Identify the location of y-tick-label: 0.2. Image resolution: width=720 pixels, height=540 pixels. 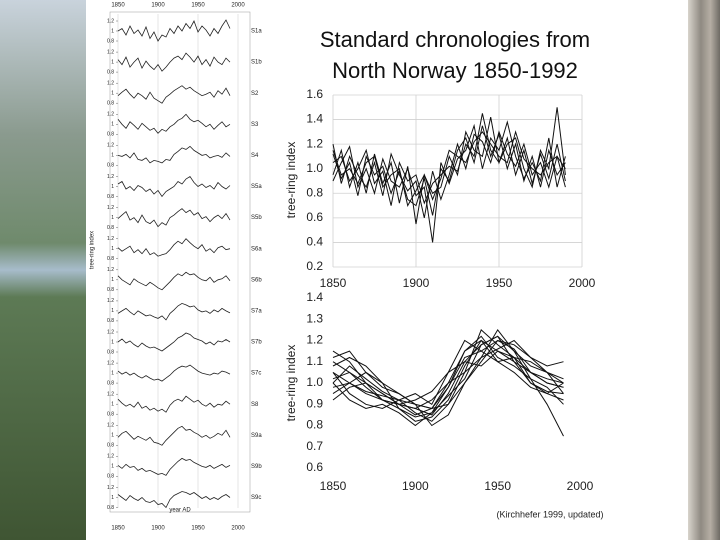
(314, 266).